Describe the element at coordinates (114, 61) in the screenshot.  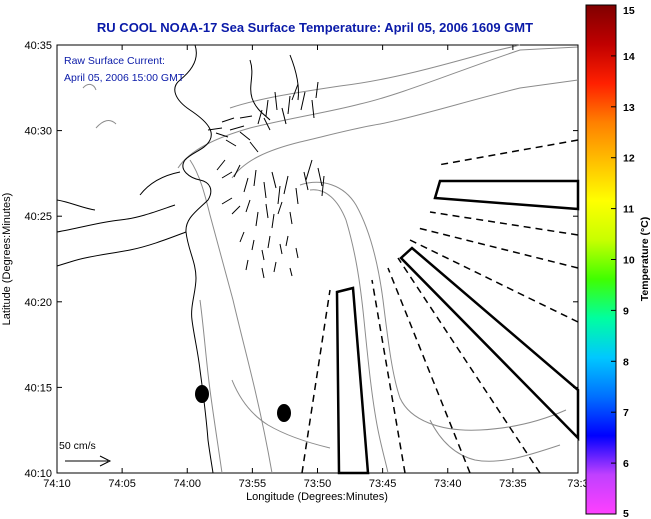
I see `current-annotation-line1: Raw Surface Current:` at that location.